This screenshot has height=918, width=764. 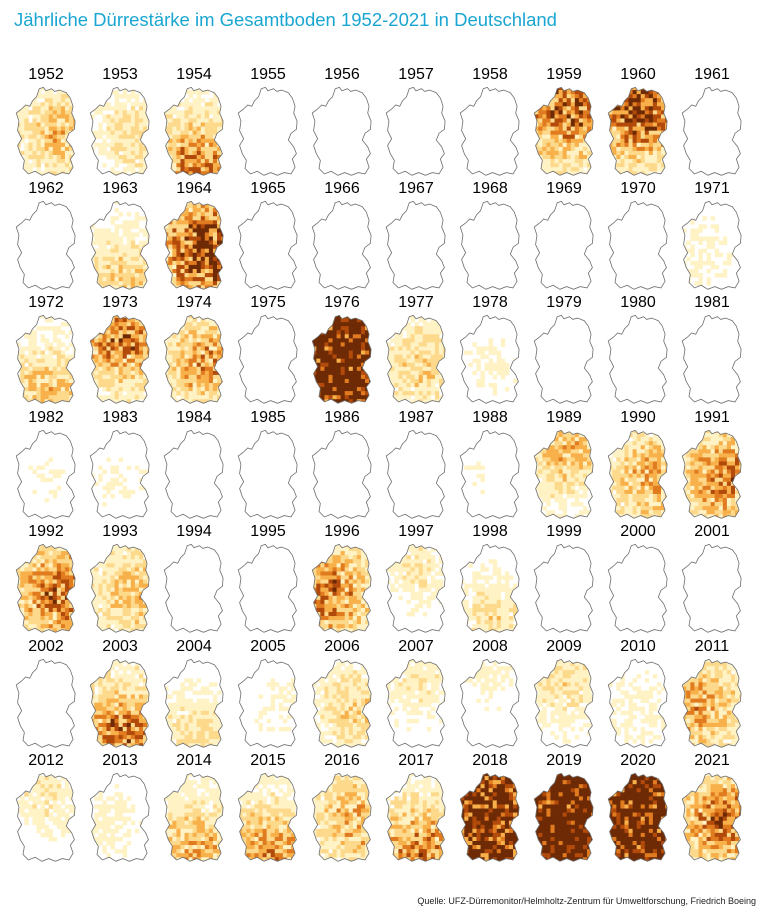 I want to click on year-label: 1977, so click(x=416, y=302).